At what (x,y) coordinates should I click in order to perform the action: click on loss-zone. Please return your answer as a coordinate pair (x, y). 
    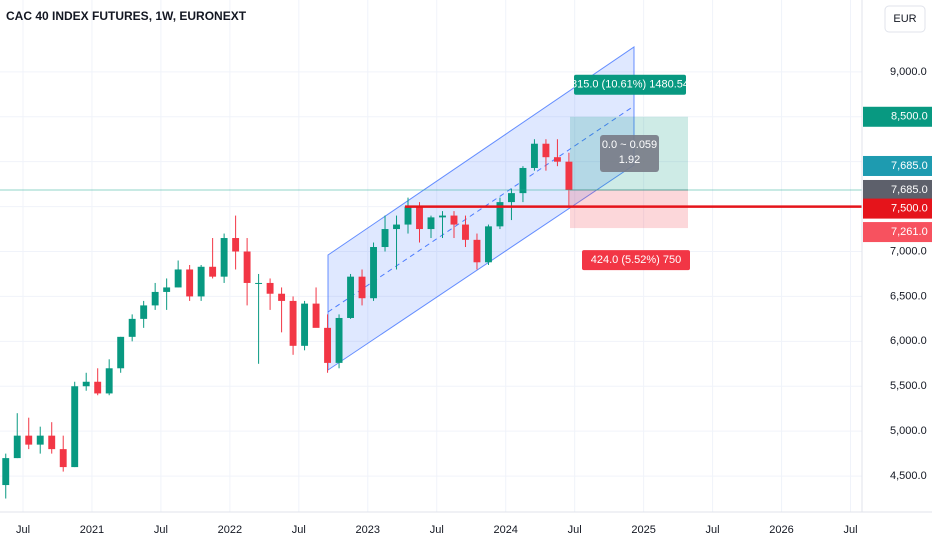
    Looking at the image, I should click on (629, 209).